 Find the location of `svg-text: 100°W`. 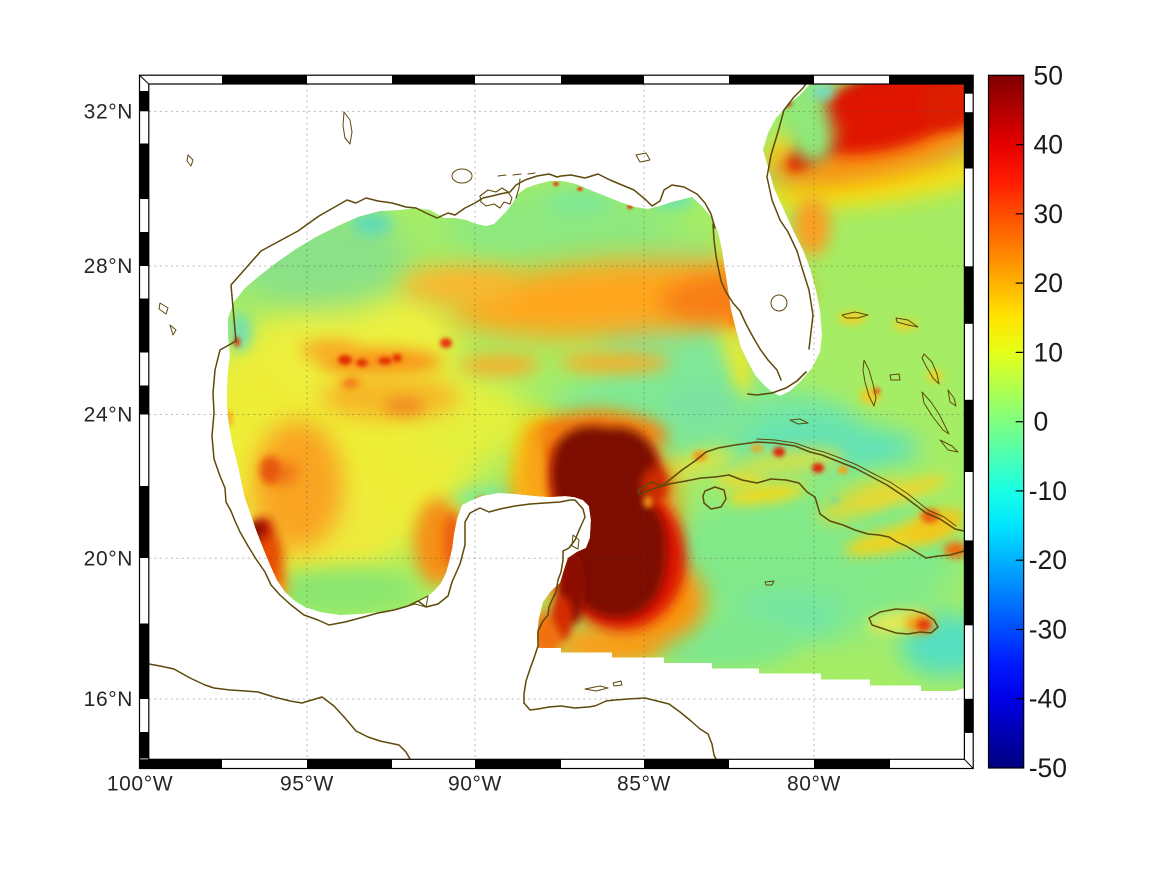

svg-text: 100°W is located at coordinates (140, 784).